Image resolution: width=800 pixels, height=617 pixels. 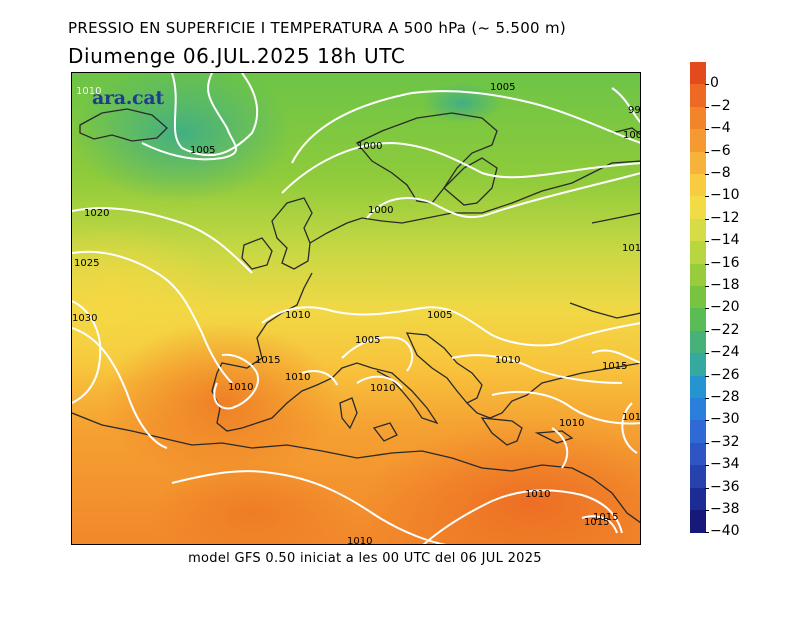 I want to click on temperature-colorbar, so click(x=698, y=308).